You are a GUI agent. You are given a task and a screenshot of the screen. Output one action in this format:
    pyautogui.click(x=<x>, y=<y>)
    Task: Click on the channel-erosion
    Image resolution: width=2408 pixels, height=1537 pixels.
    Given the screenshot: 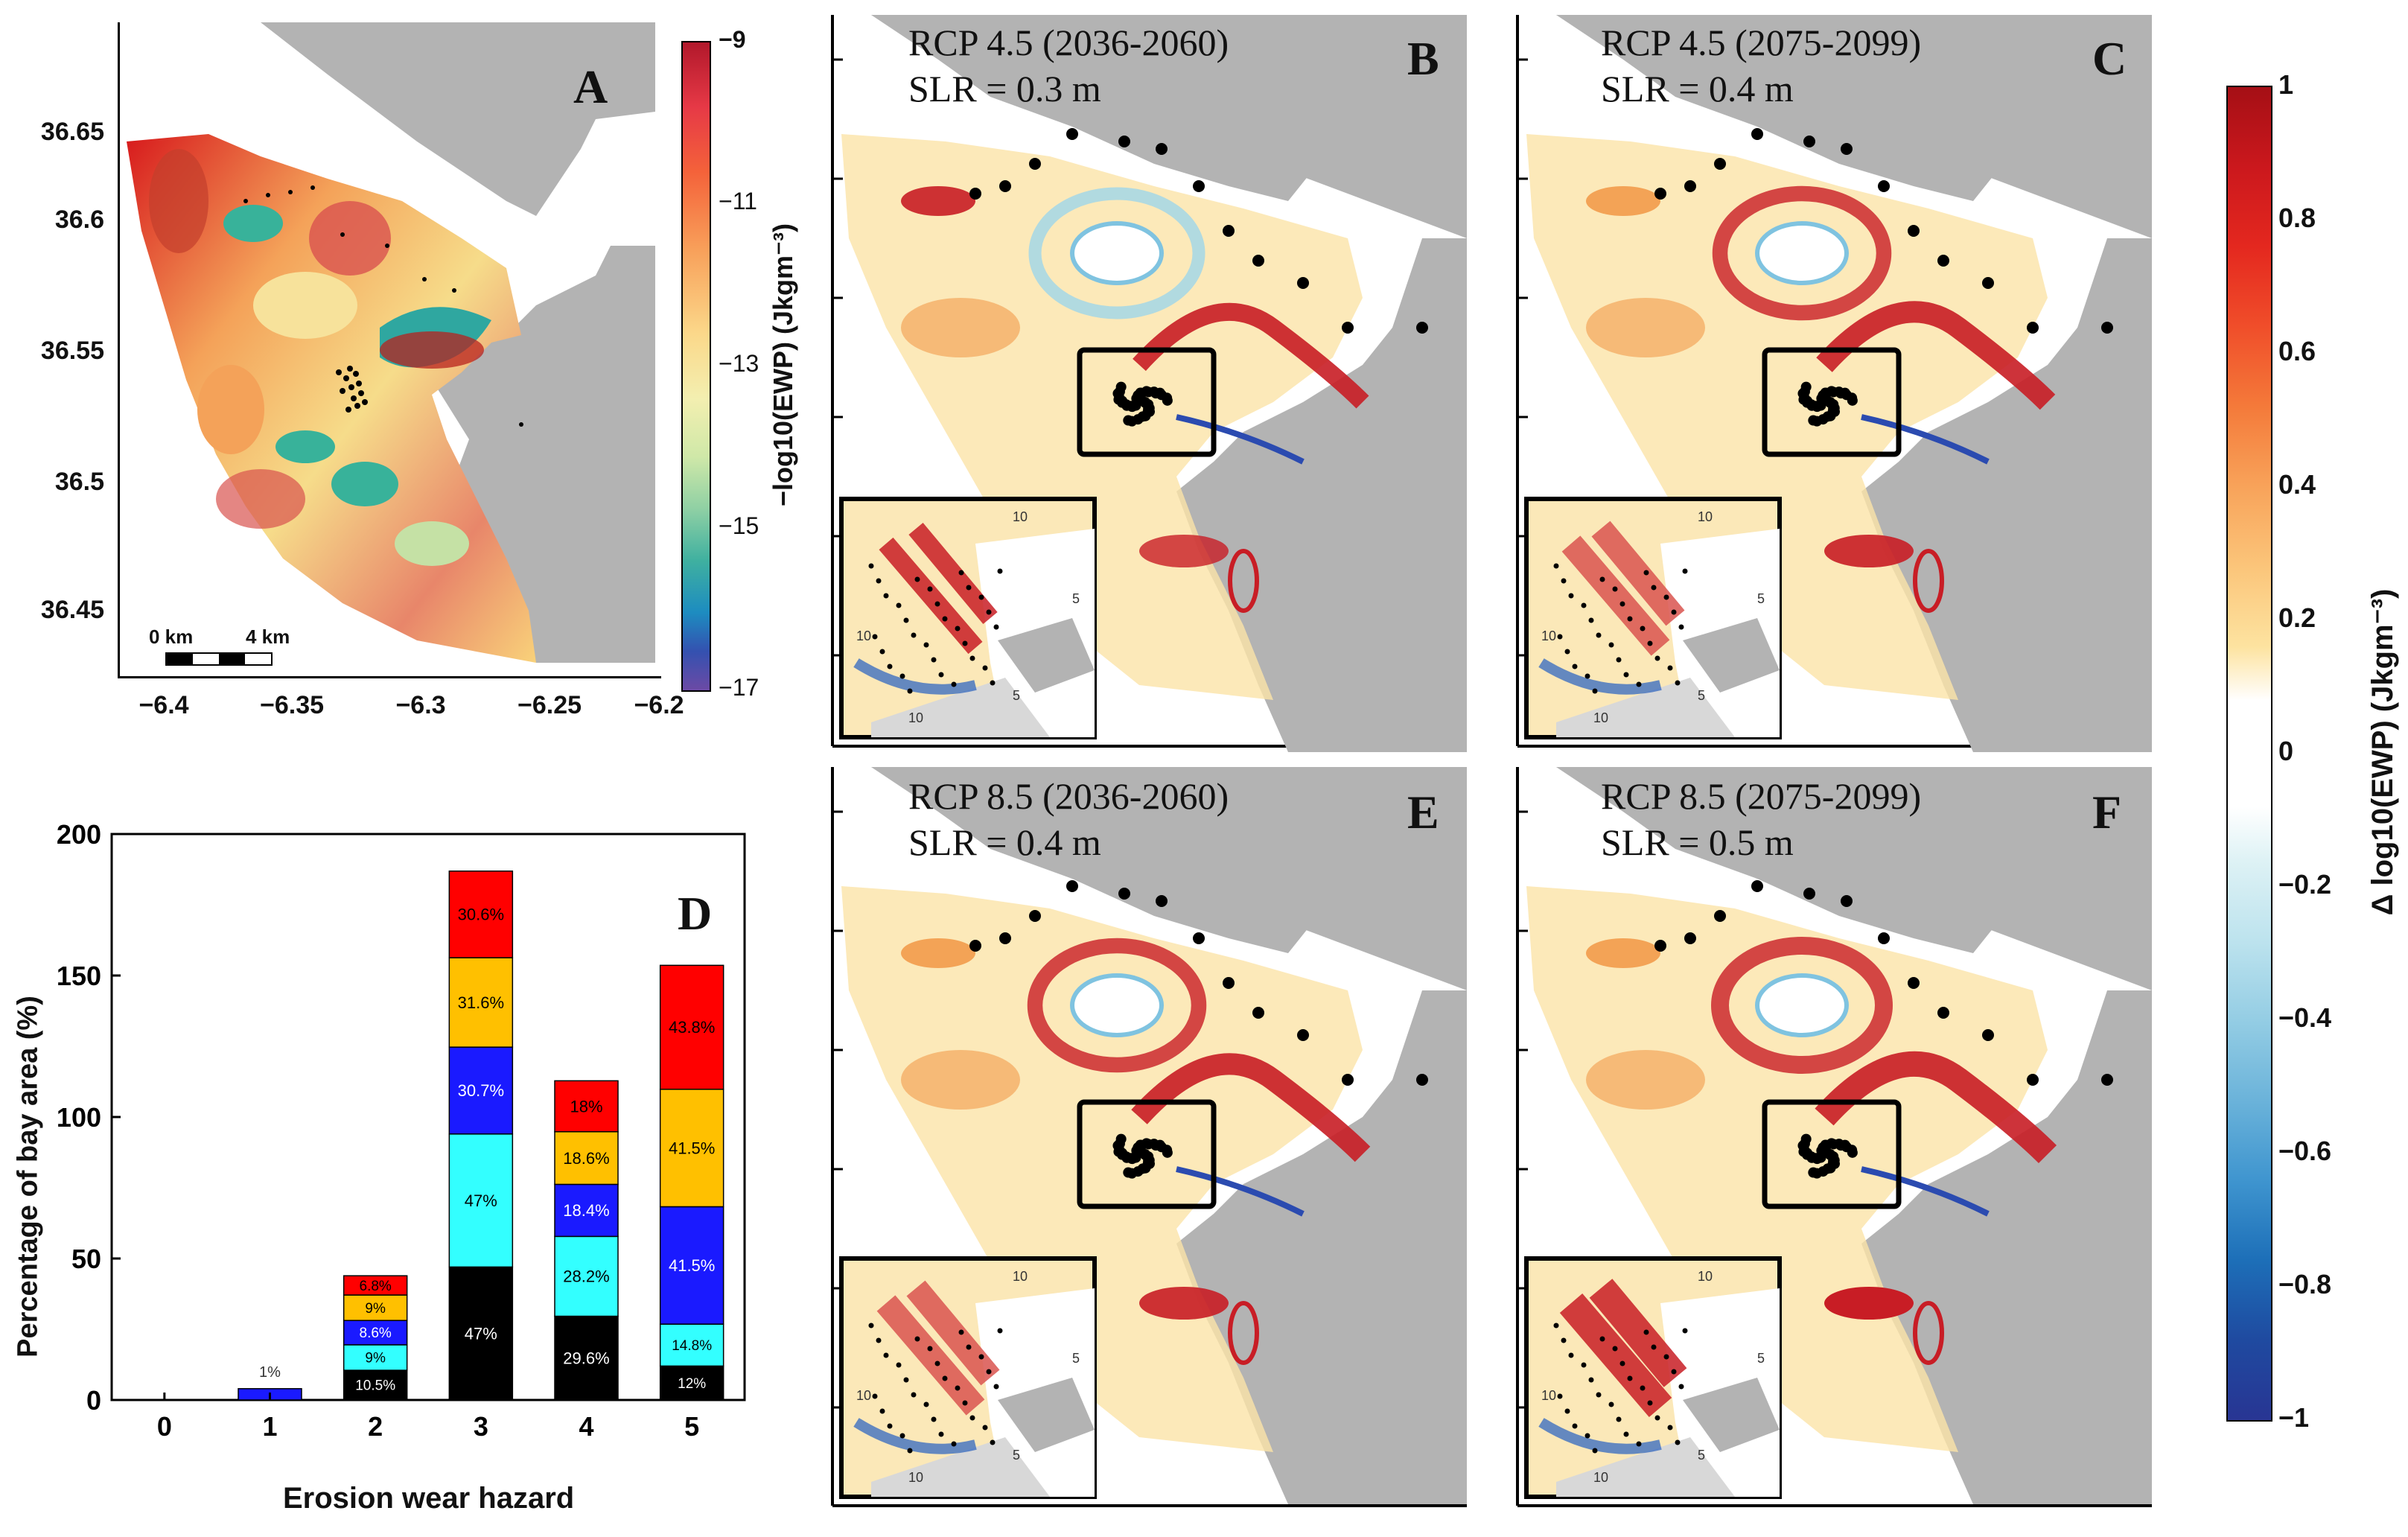 What is the action you would take?
    pyautogui.click(x=1240, y=439)
    